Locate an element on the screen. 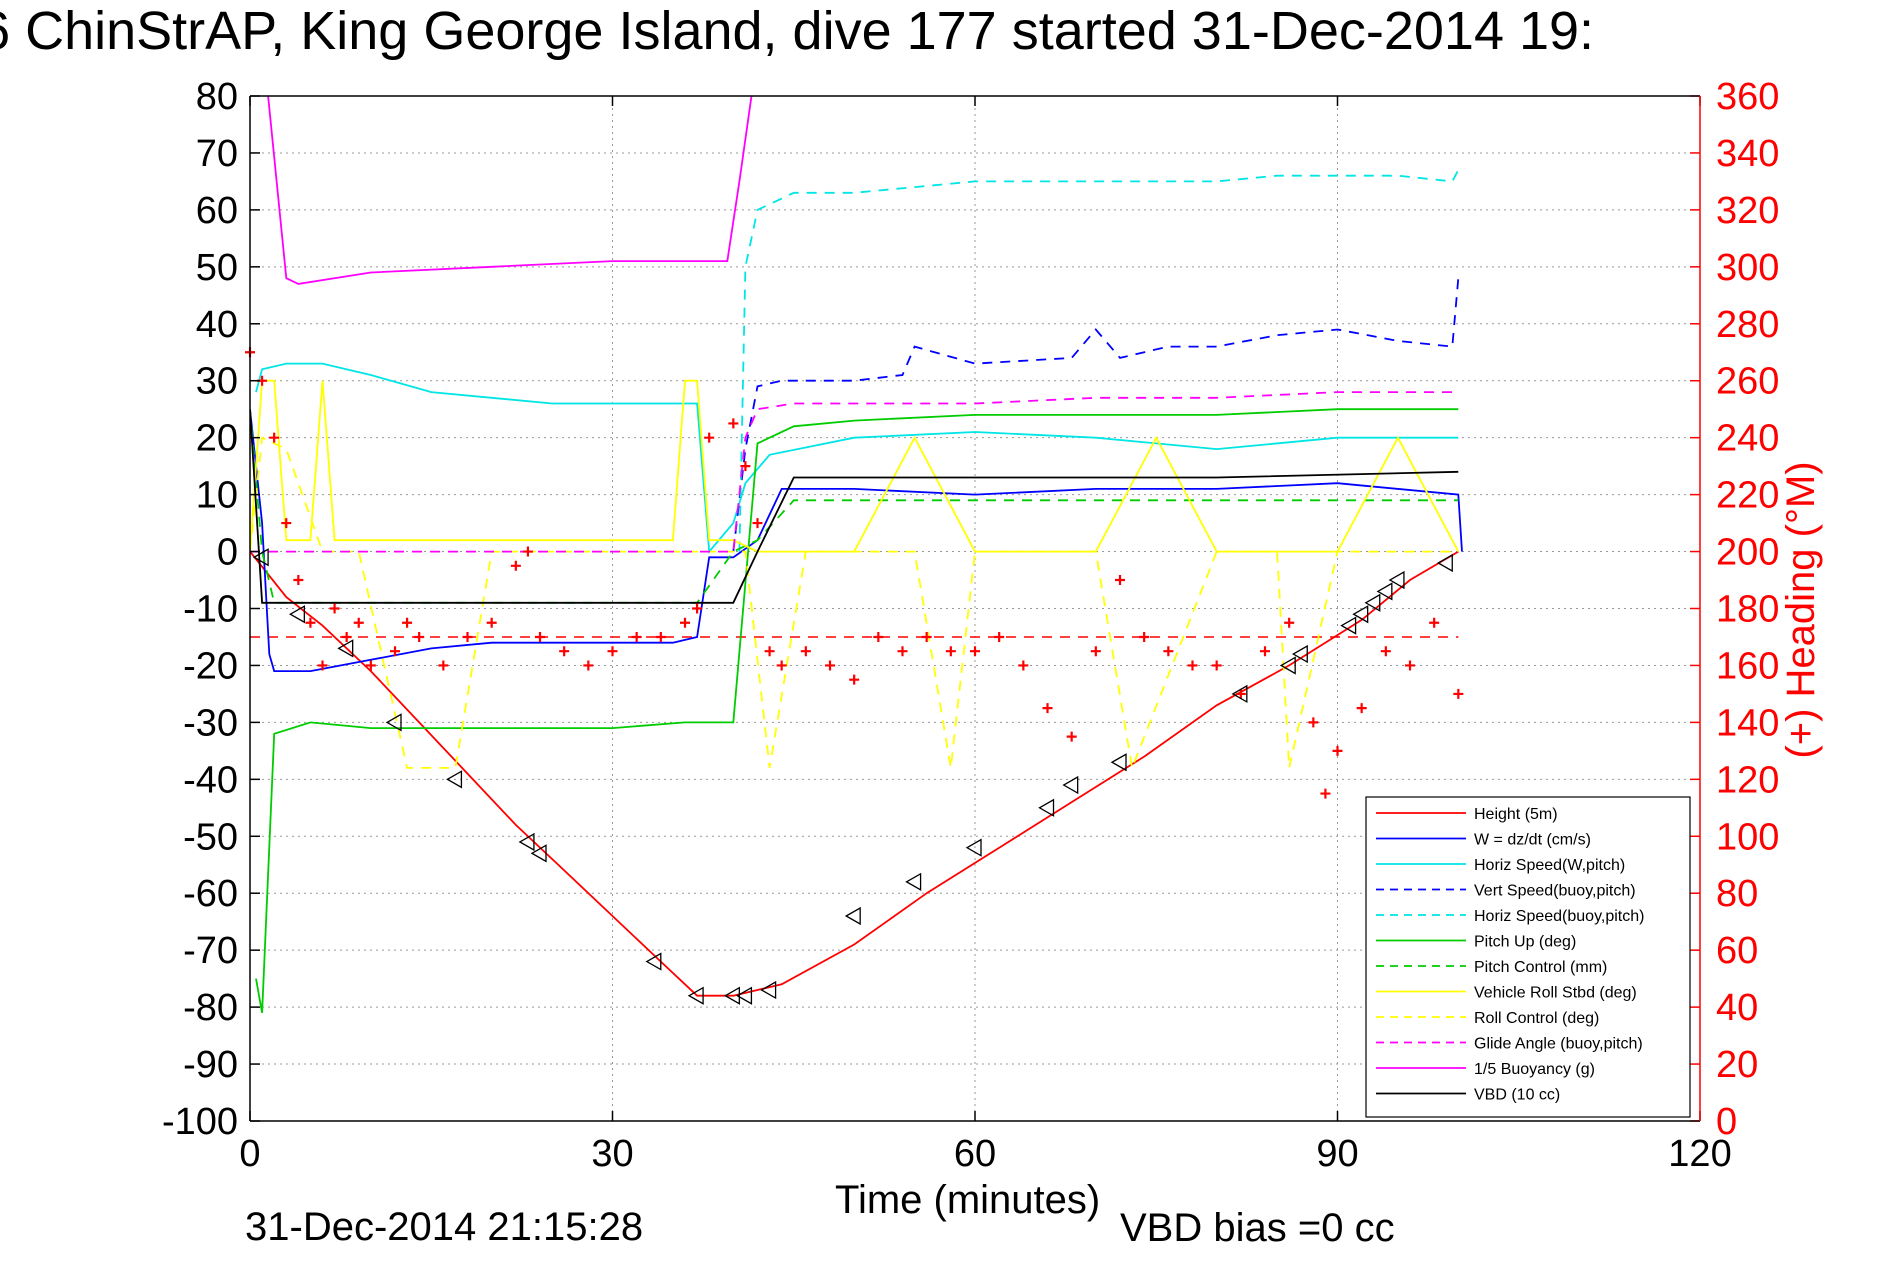 This screenshot has height=1262, width=1891. x-tick-label: 30 is located at coordinates (612, 1154).